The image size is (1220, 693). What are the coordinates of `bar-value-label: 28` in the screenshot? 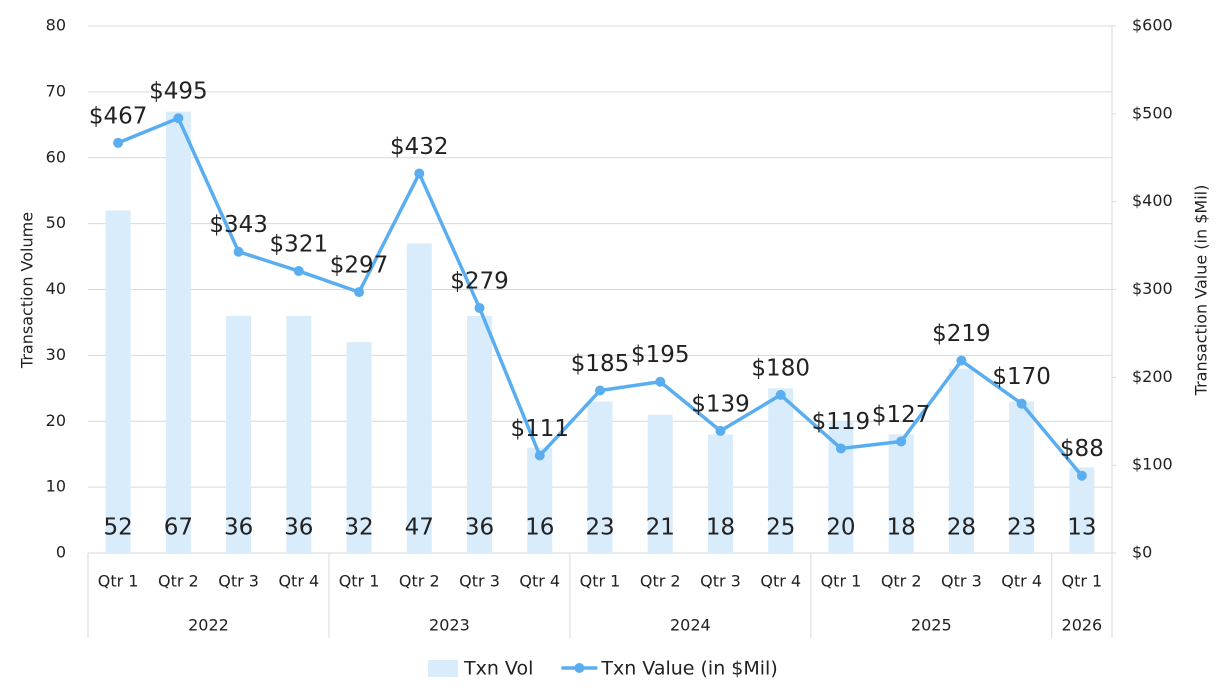 It's located at (961, 528).